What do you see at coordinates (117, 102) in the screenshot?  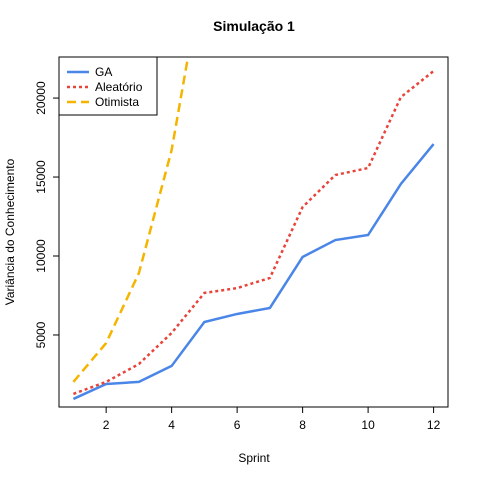 I see `legend-label: Otimista` at bounding box center [117, 102].